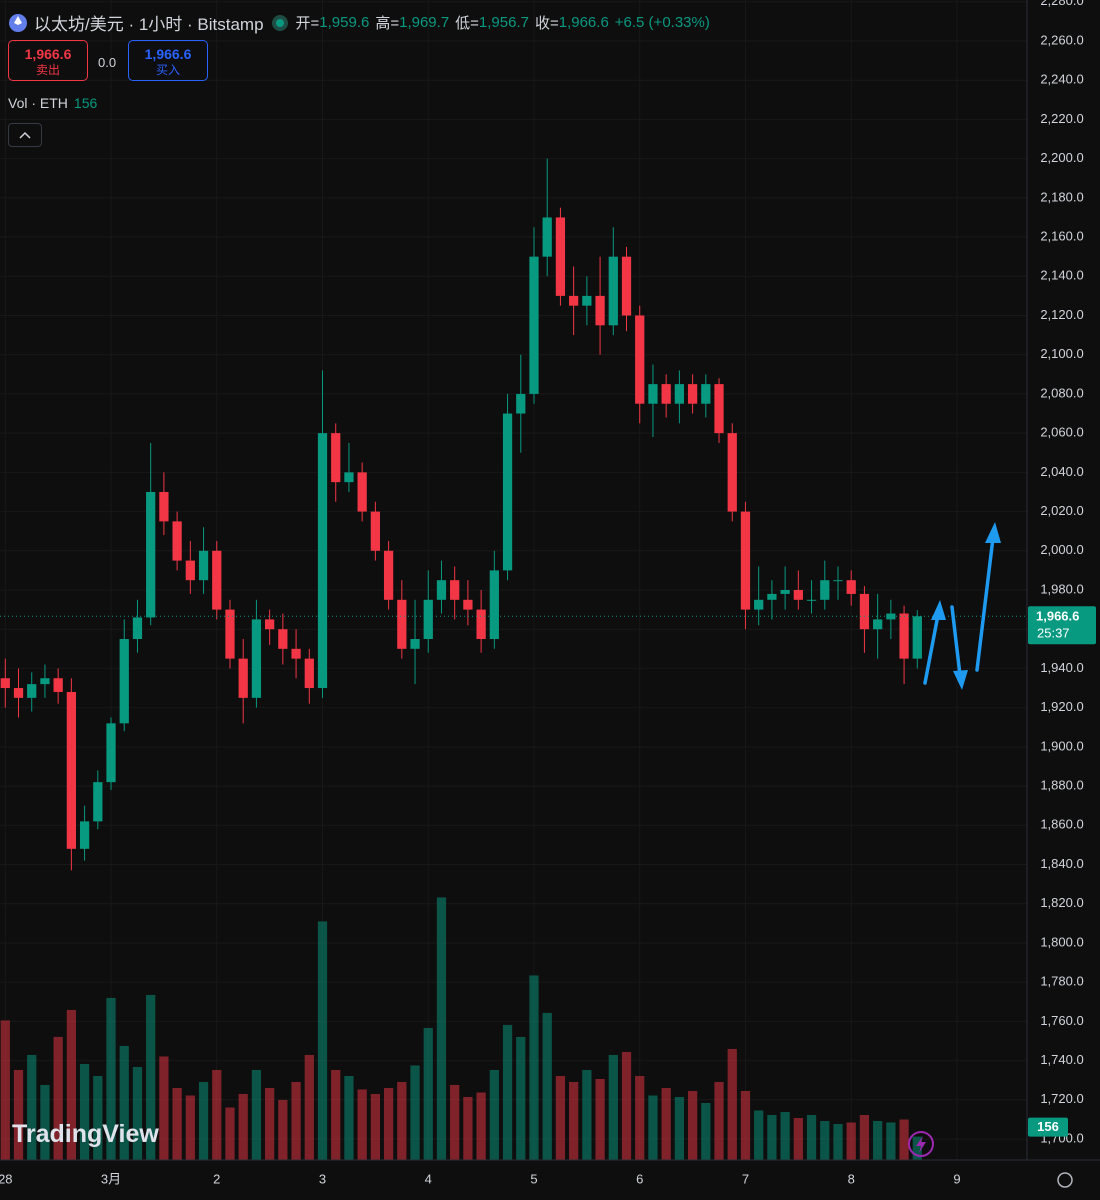 The height and width of the screenshot is (1200, 1100). What do you see at coordinates (1061, 275) in the screenshot?
I see `y-tick-label: 2,140.0` at bounding box center [1061, 275].